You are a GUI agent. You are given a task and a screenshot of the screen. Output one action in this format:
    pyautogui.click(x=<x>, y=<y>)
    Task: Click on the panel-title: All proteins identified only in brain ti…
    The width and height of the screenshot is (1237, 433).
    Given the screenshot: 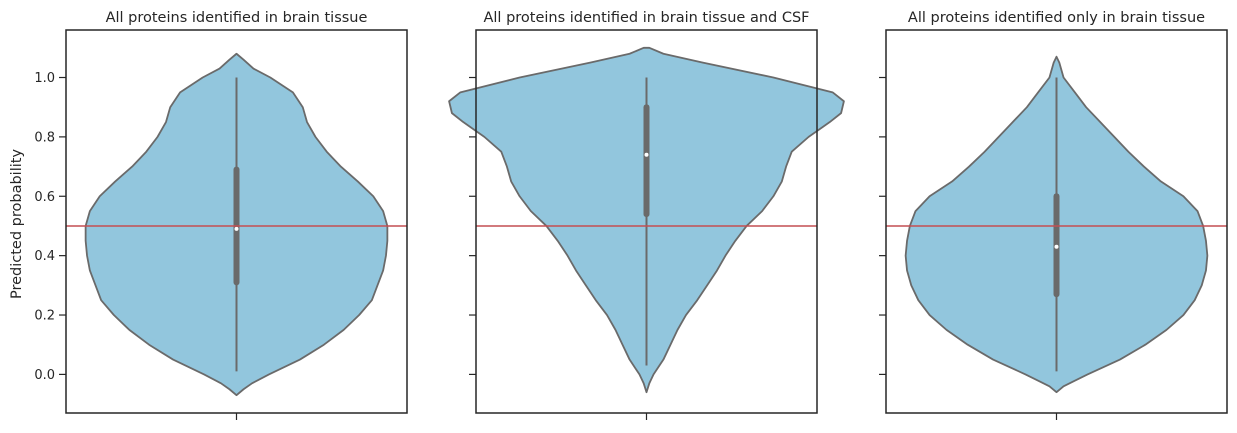 What is the action you would take?
    pyautogui.click(x=1056, y=18)
    